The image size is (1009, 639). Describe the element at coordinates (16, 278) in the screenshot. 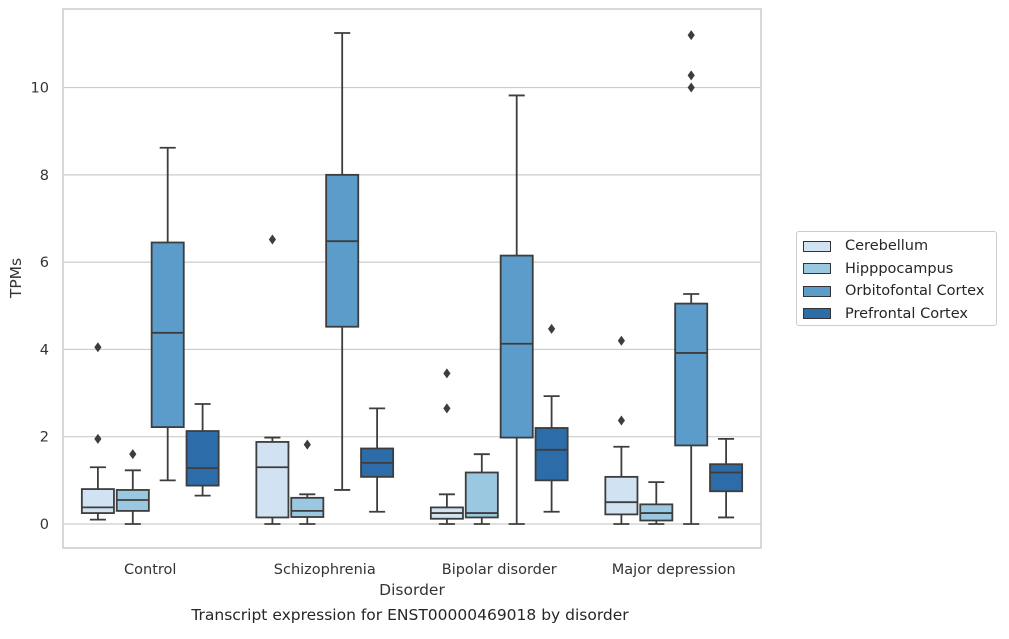

I see `y-axis-label: TPMs` at that location.